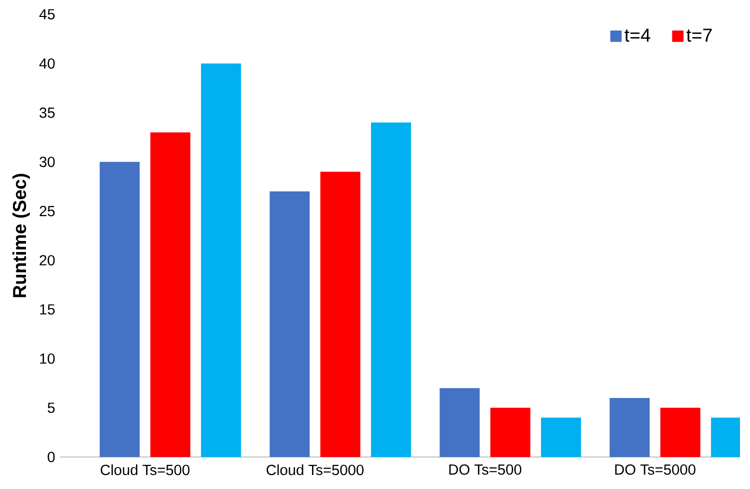 This screenshot has height=489, width=750. I want to click on y-tick-label: 5, so click(51, 407).